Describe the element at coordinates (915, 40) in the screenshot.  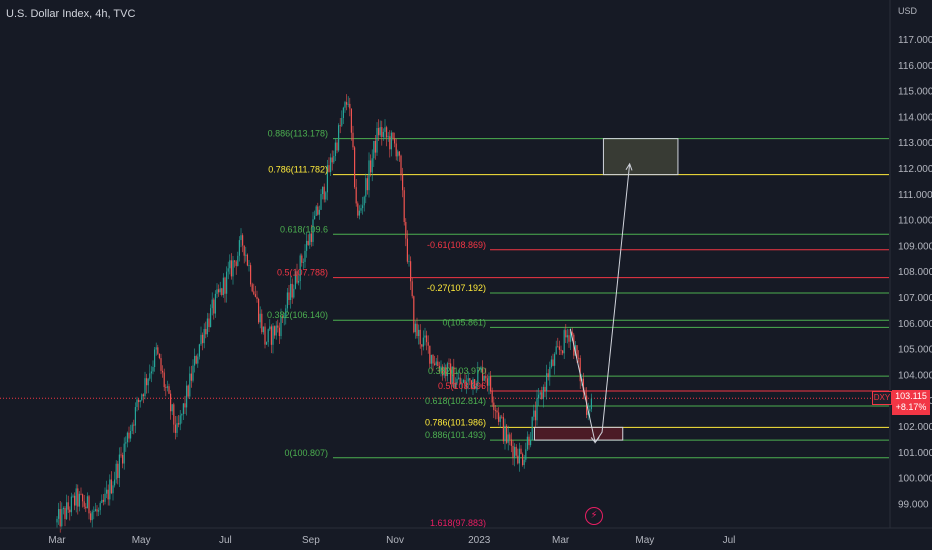
I see `y-tick-label: 117.000` at that location.